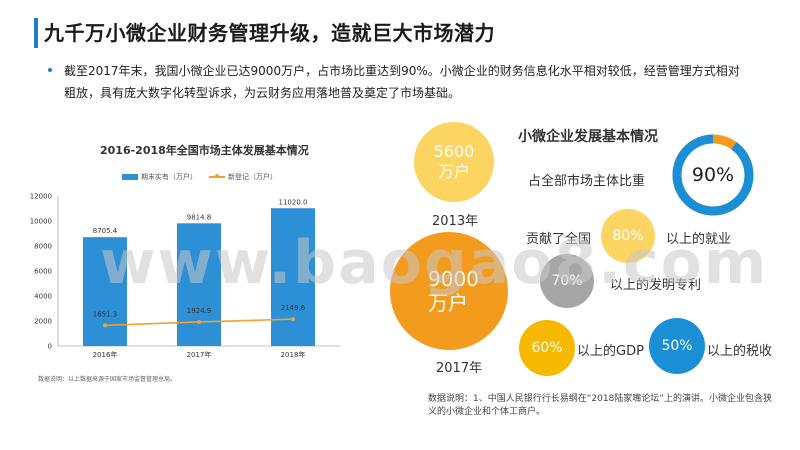 Image resolution: width=800 pixels, height=450 pixels. I want to click on circle-employment: 80%, so click(628, 236).